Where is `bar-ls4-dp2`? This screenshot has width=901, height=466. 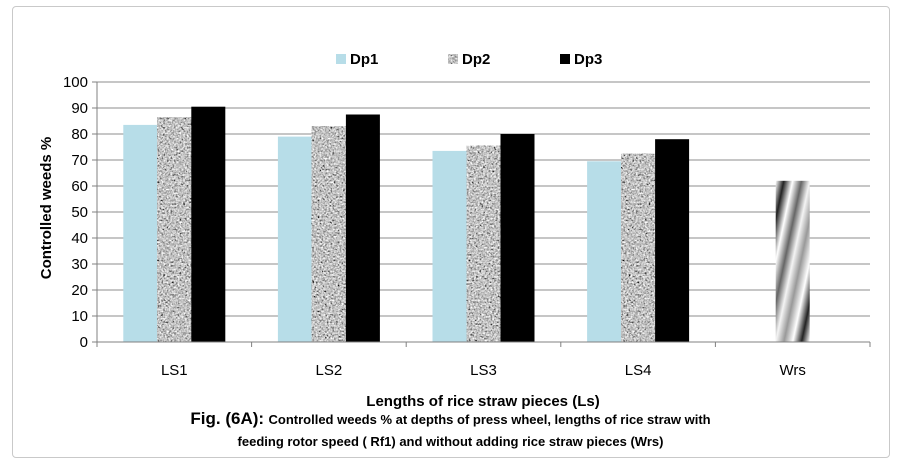
bar-ls4-dp2 is located at coordinates (638, 247).